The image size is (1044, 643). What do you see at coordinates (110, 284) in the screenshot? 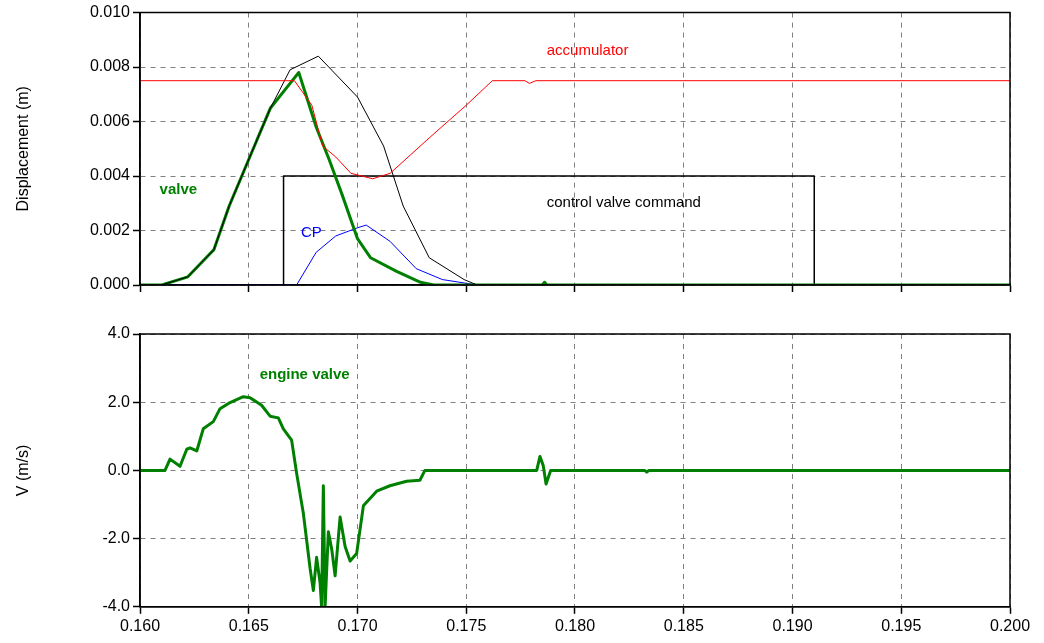
I see `y-tick-label: 0.000` at bounding box center [110, 284].